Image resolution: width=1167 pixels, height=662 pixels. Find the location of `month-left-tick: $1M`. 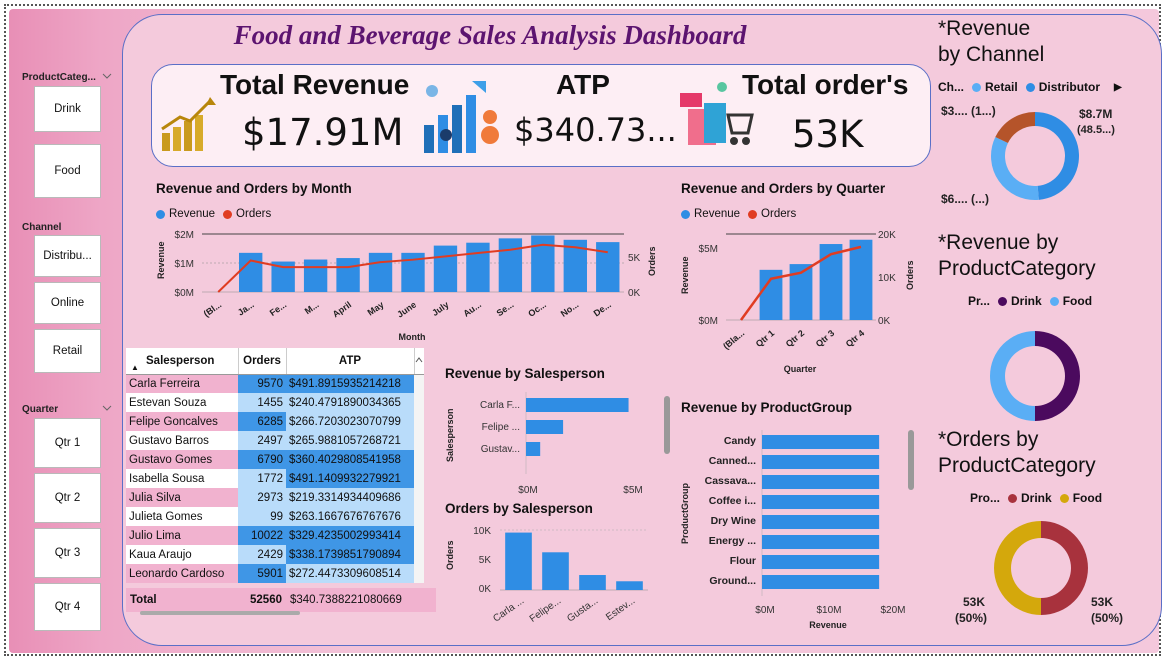

month-left-tick: $1M is located at coordinates (184, 264).